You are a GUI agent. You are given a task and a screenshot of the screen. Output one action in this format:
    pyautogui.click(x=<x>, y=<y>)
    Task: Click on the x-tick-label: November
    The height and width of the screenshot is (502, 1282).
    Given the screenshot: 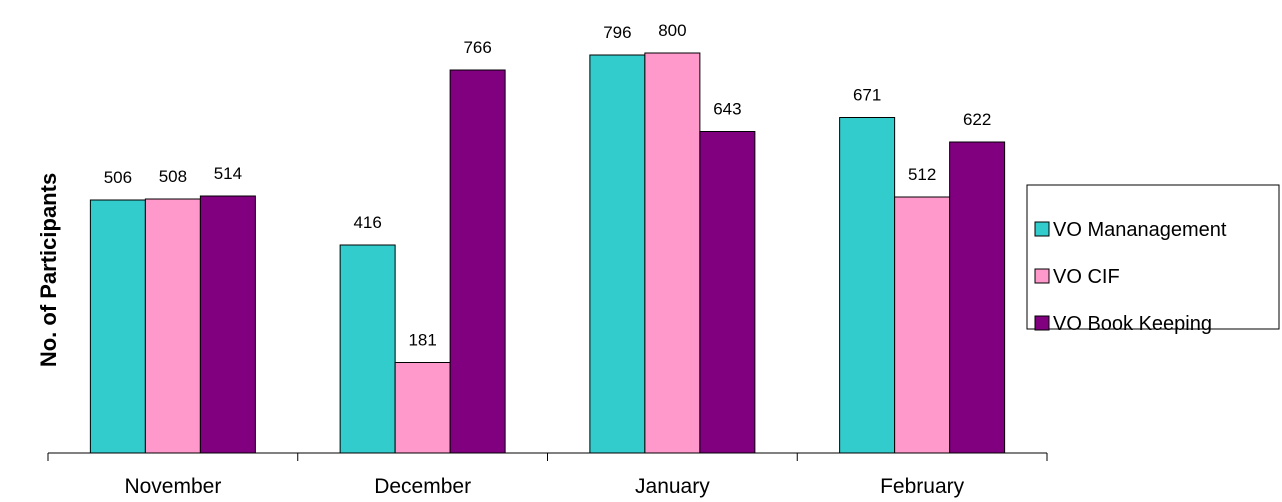 What is the action you would take?
    pyautogui.click(x=172, y=486)
    